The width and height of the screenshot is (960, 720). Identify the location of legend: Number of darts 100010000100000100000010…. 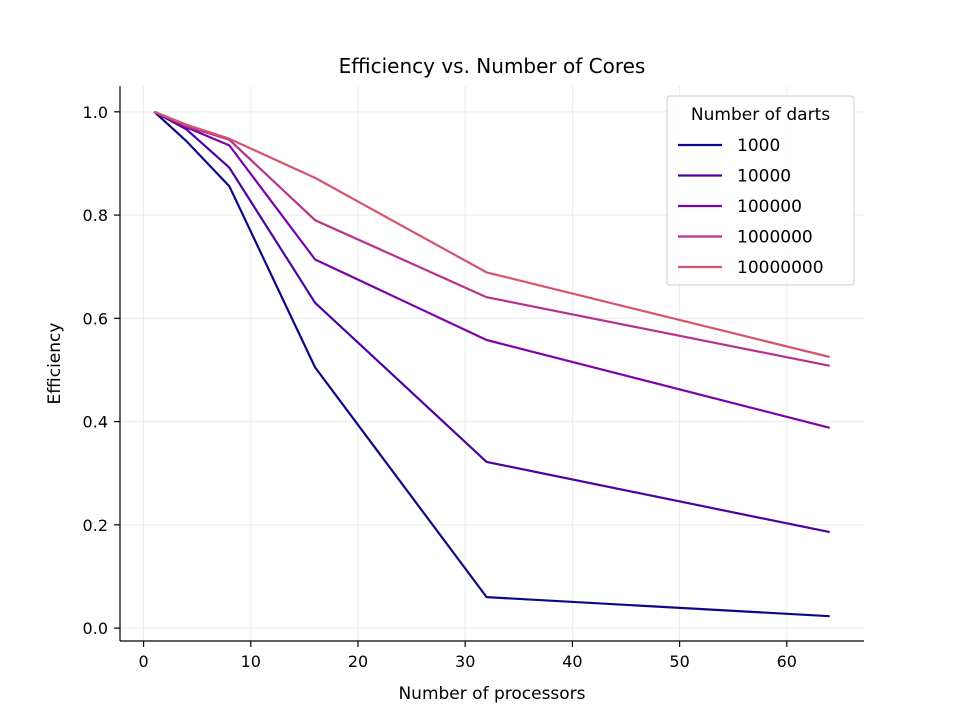
(760, 190).